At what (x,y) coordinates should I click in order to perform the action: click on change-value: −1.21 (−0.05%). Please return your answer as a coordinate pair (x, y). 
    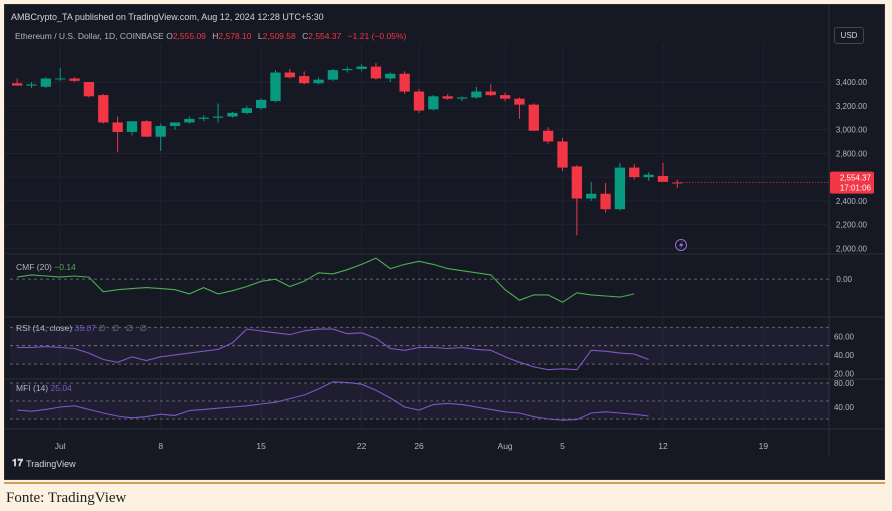
    Looking at the image, I should click on (377, 36).